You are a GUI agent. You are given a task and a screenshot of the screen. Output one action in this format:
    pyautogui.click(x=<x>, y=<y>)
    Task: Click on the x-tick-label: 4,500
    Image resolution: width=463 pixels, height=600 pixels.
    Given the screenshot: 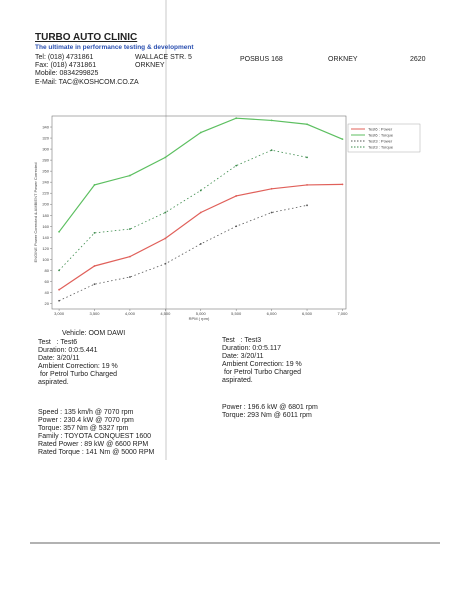 What is the action you would take?
    pyautogui.click(x=165, y=313)
    